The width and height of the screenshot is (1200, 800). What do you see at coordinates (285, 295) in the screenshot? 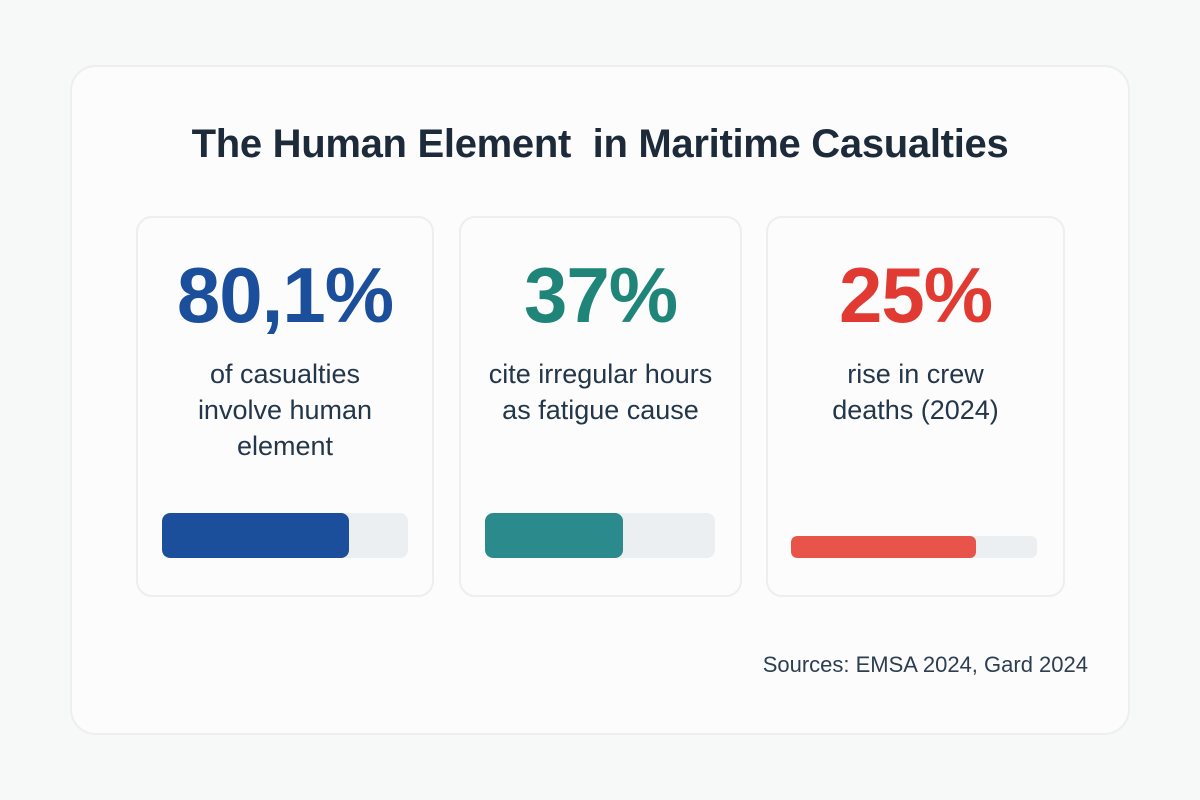
I see `stat-value-human-element: 80,1%` at bounding box center [285, 295].